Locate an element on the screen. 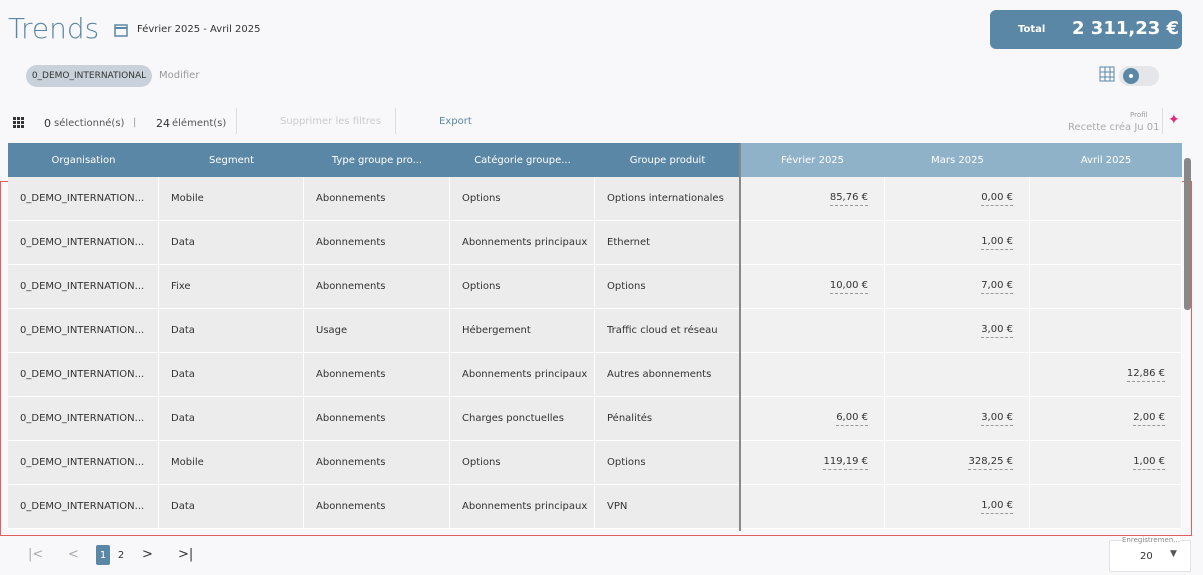  page-size-select: Enregistremen... 20 ▼ is located at coordinates (1150, 554).